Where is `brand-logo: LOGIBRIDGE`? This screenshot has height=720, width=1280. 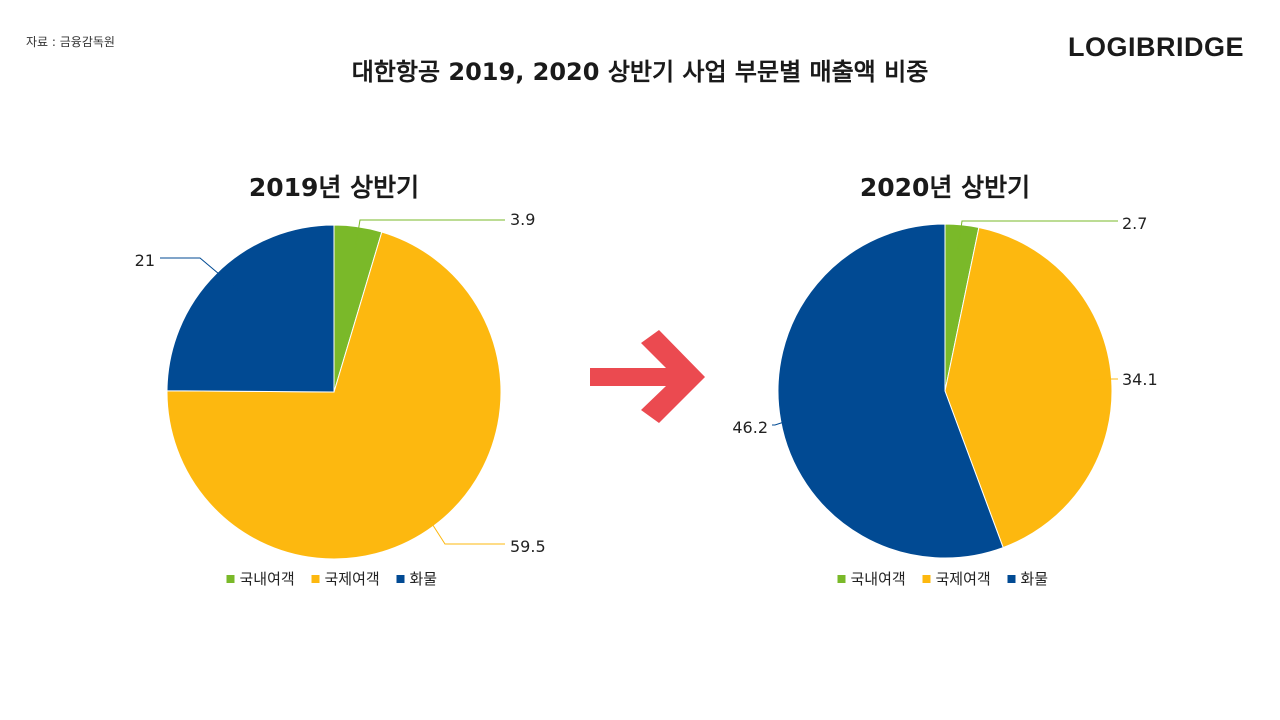 brand-logo: LOGIBRIDGE is located at coordinates (1155, 47).